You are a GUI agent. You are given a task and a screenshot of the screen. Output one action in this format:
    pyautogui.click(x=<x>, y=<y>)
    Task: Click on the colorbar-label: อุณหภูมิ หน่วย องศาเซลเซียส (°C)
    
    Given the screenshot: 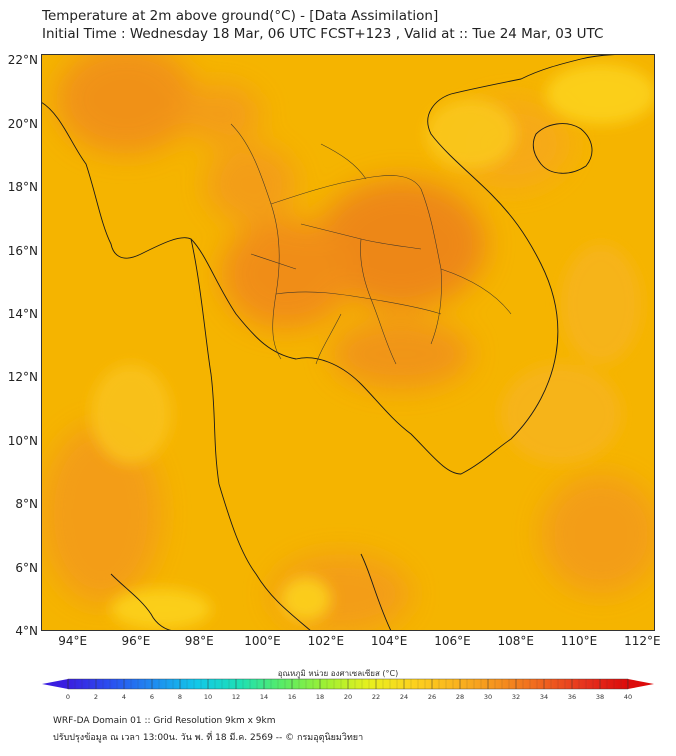 What is the action you would take?
    pyautogui.click(x=338, y=673)
    